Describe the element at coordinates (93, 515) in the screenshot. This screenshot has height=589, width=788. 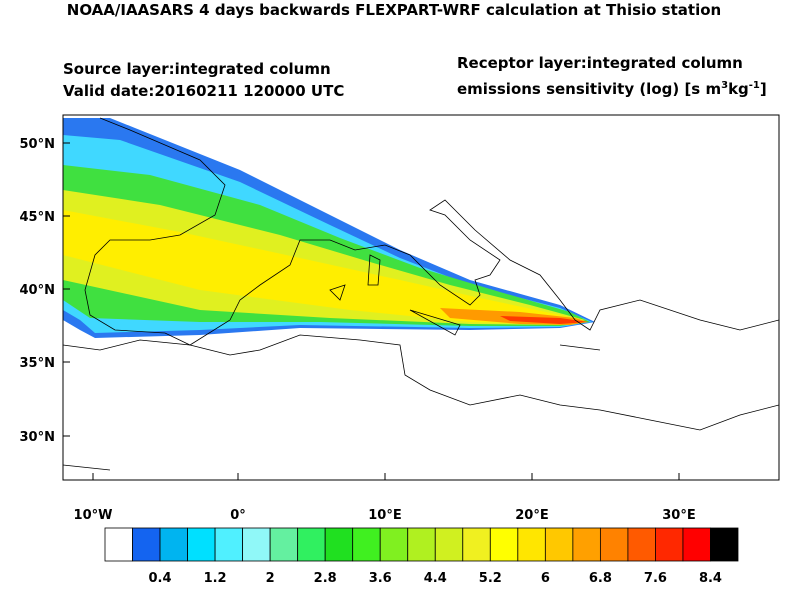
I see `lon-label: 10°W` at that location.